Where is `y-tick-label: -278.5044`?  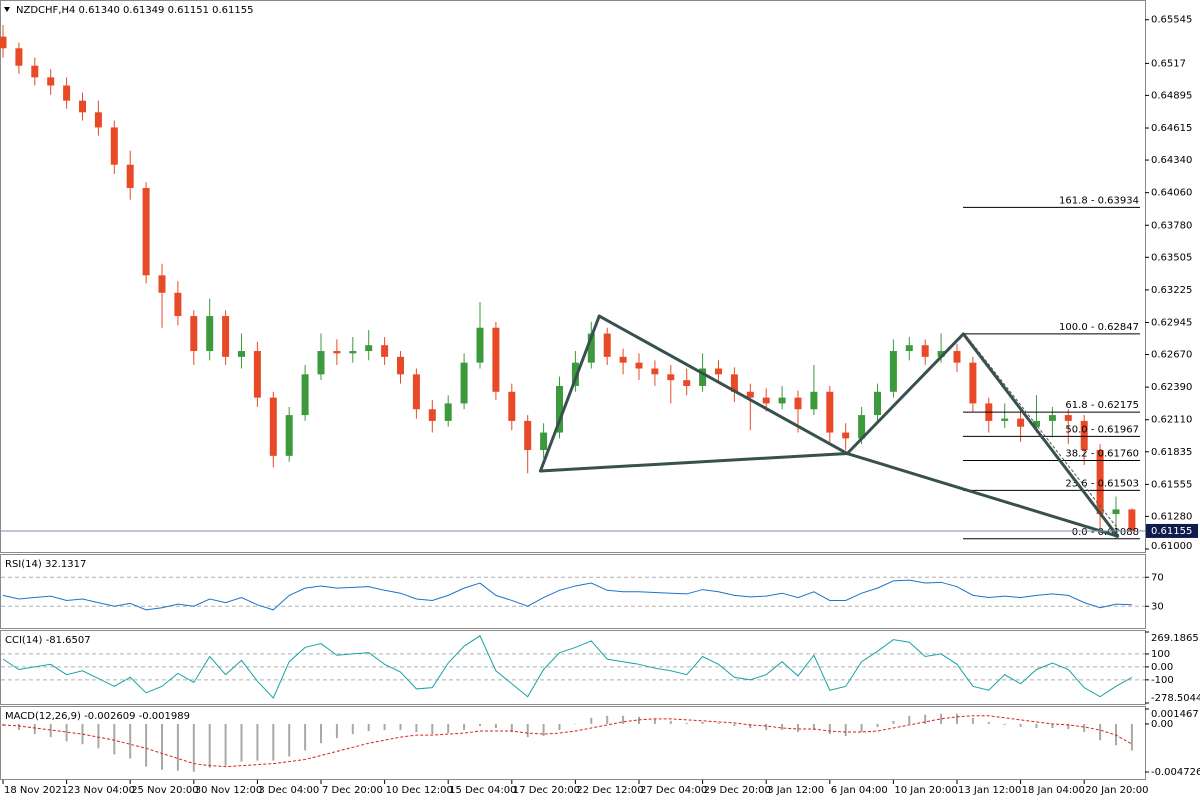
y-tick-label: -278.5044 is located at coordinates (1175, 698).